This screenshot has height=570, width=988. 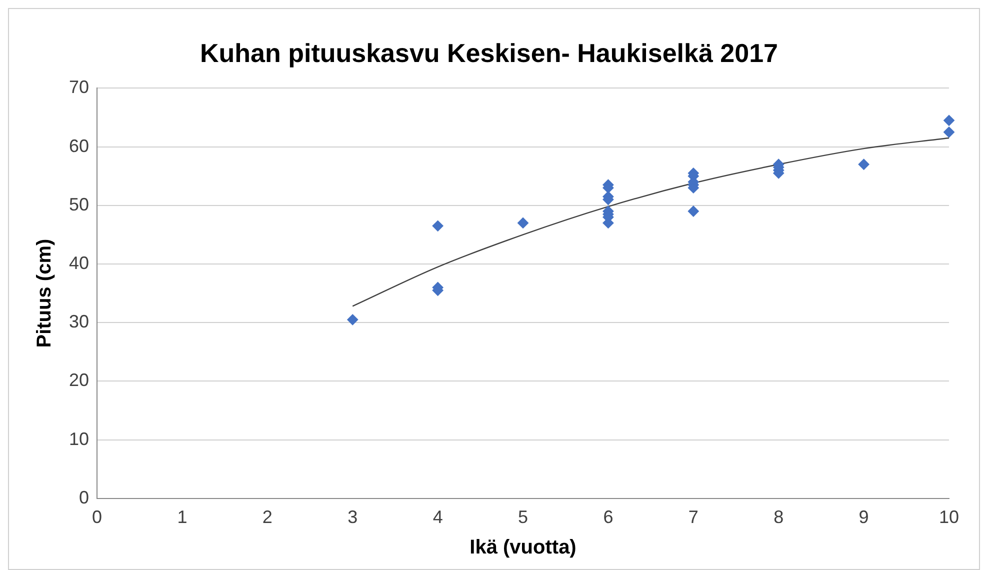 I want to click on y-tick-label: 10, so click(x=79, y=438).